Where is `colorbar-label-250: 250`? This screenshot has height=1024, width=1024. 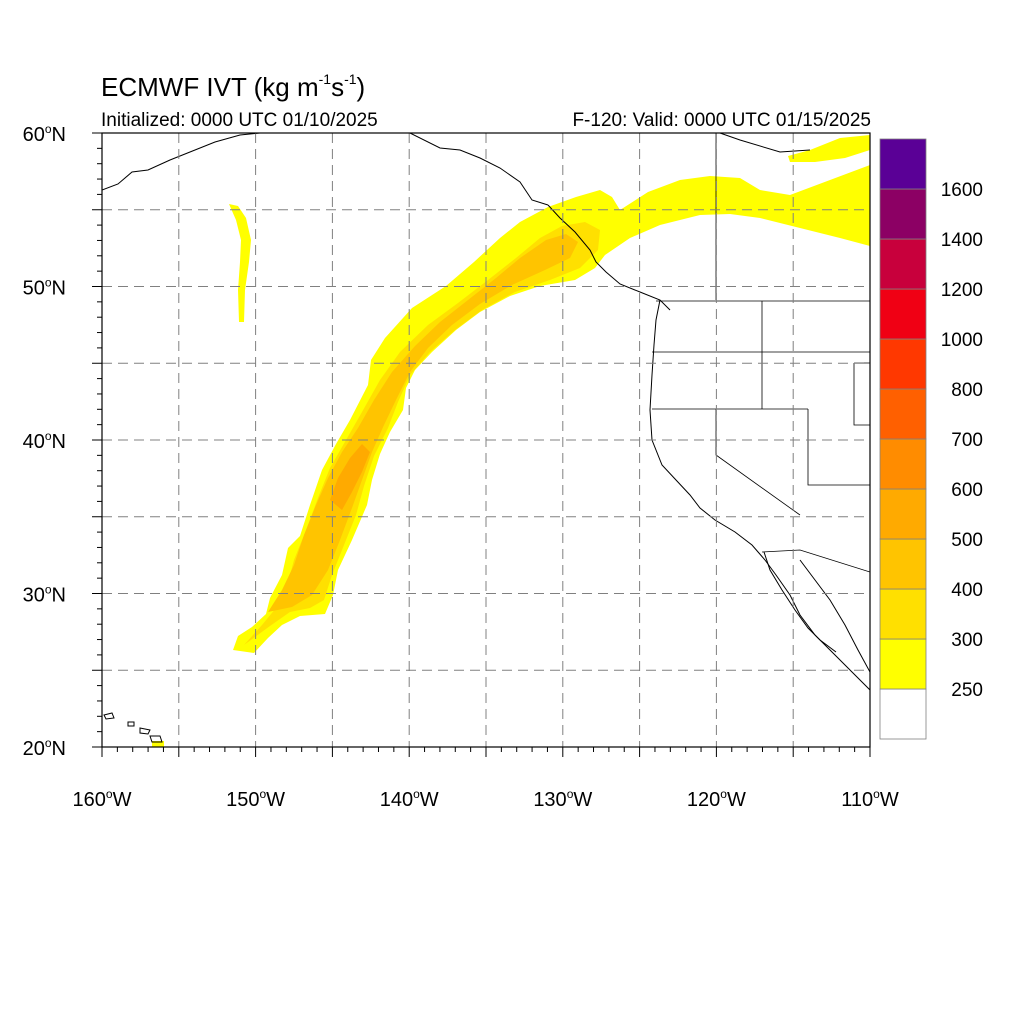 colorbar-label-250: 250 is located at coordinates (967, 690).